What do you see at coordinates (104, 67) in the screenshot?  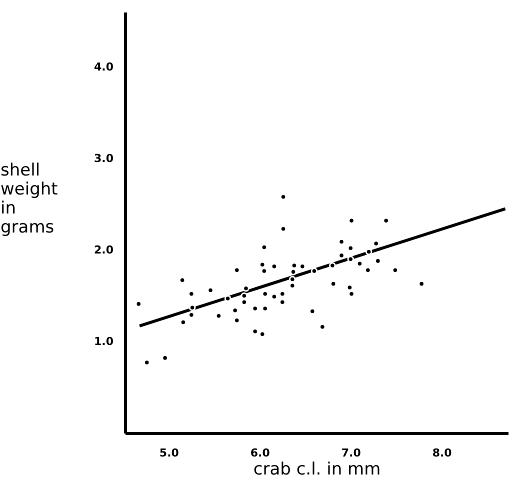 I see `y-tick-label: 4.0` at bounding box center [104, 67].